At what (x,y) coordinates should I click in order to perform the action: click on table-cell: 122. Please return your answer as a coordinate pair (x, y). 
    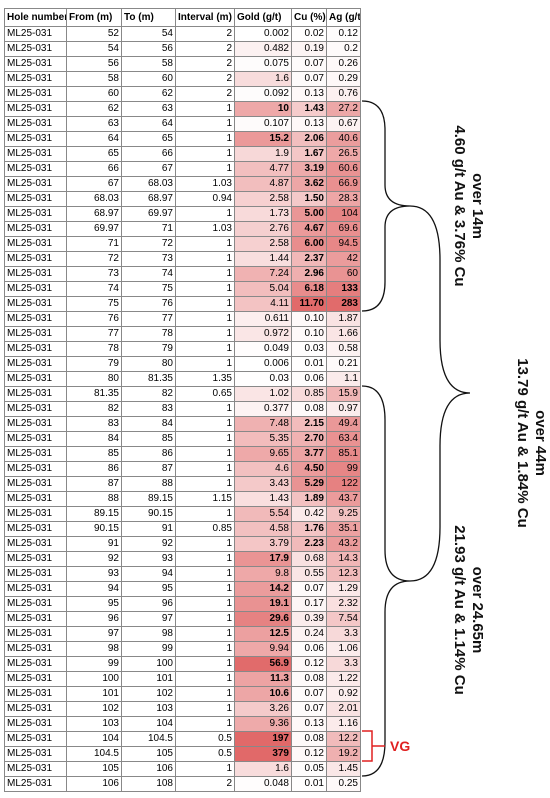
    Looking at the image, I should click on (343, 484).